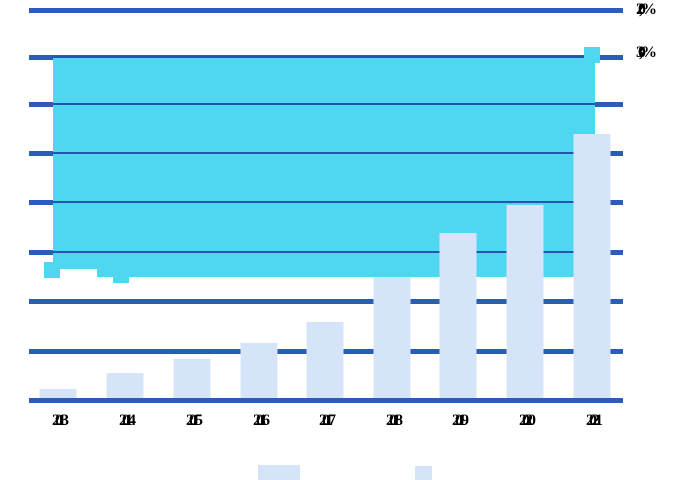 The image size is (680, 480). I want to click on legend-swatch-marker-series, so click(423, 473).